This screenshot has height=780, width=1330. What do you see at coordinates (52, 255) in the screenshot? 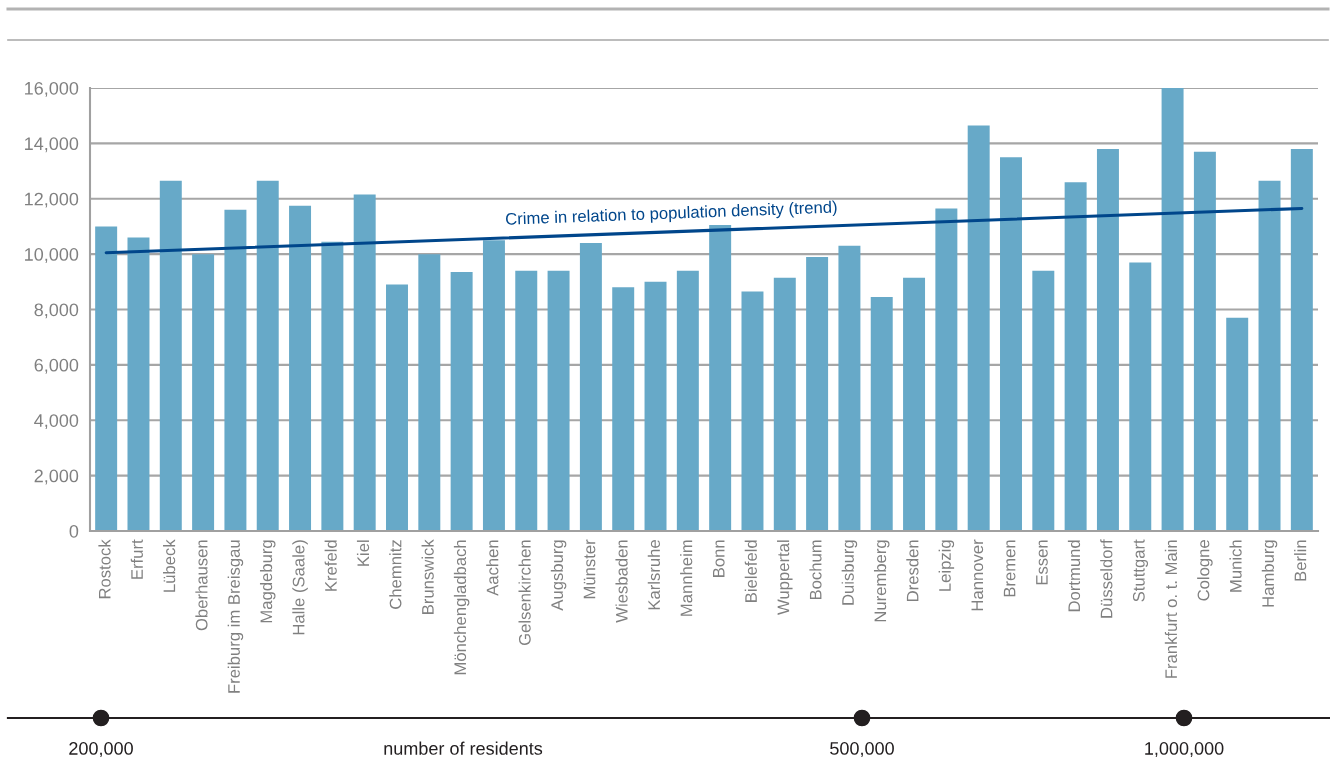
I see `y-tick-label: 10,000` at bounding box center [52, 255].